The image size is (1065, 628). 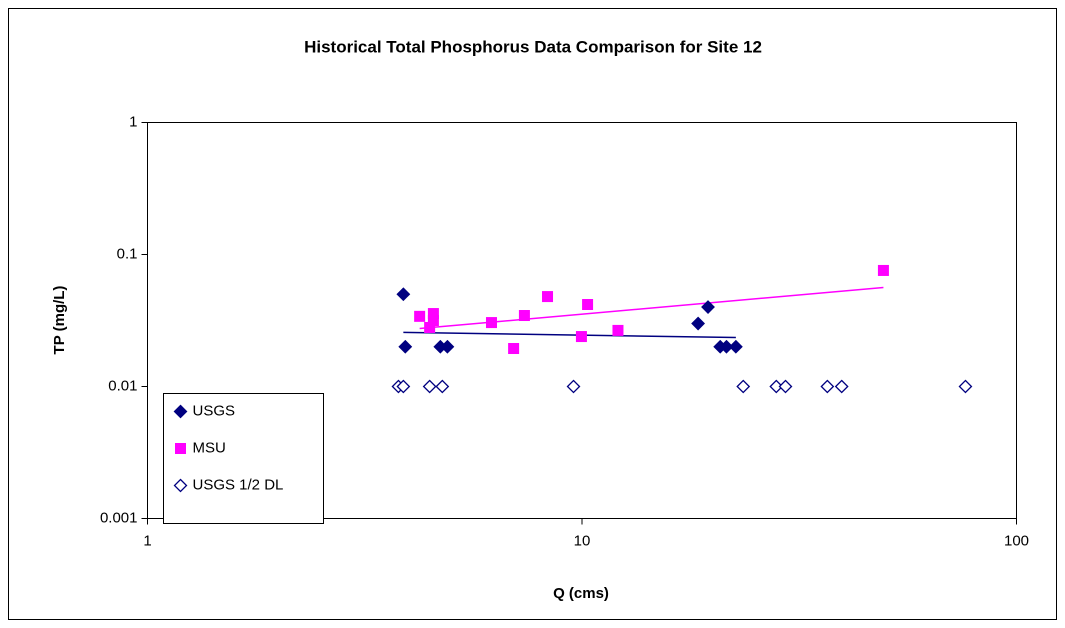 I want to click on x-tick-label: 1, so click(x=147, y=540).